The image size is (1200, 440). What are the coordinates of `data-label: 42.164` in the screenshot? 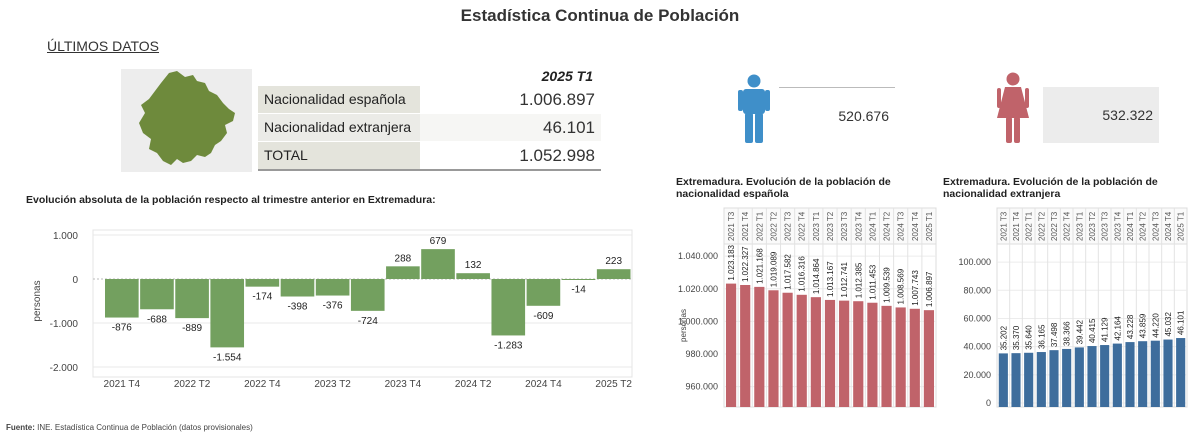 It's located at (1117, 328).